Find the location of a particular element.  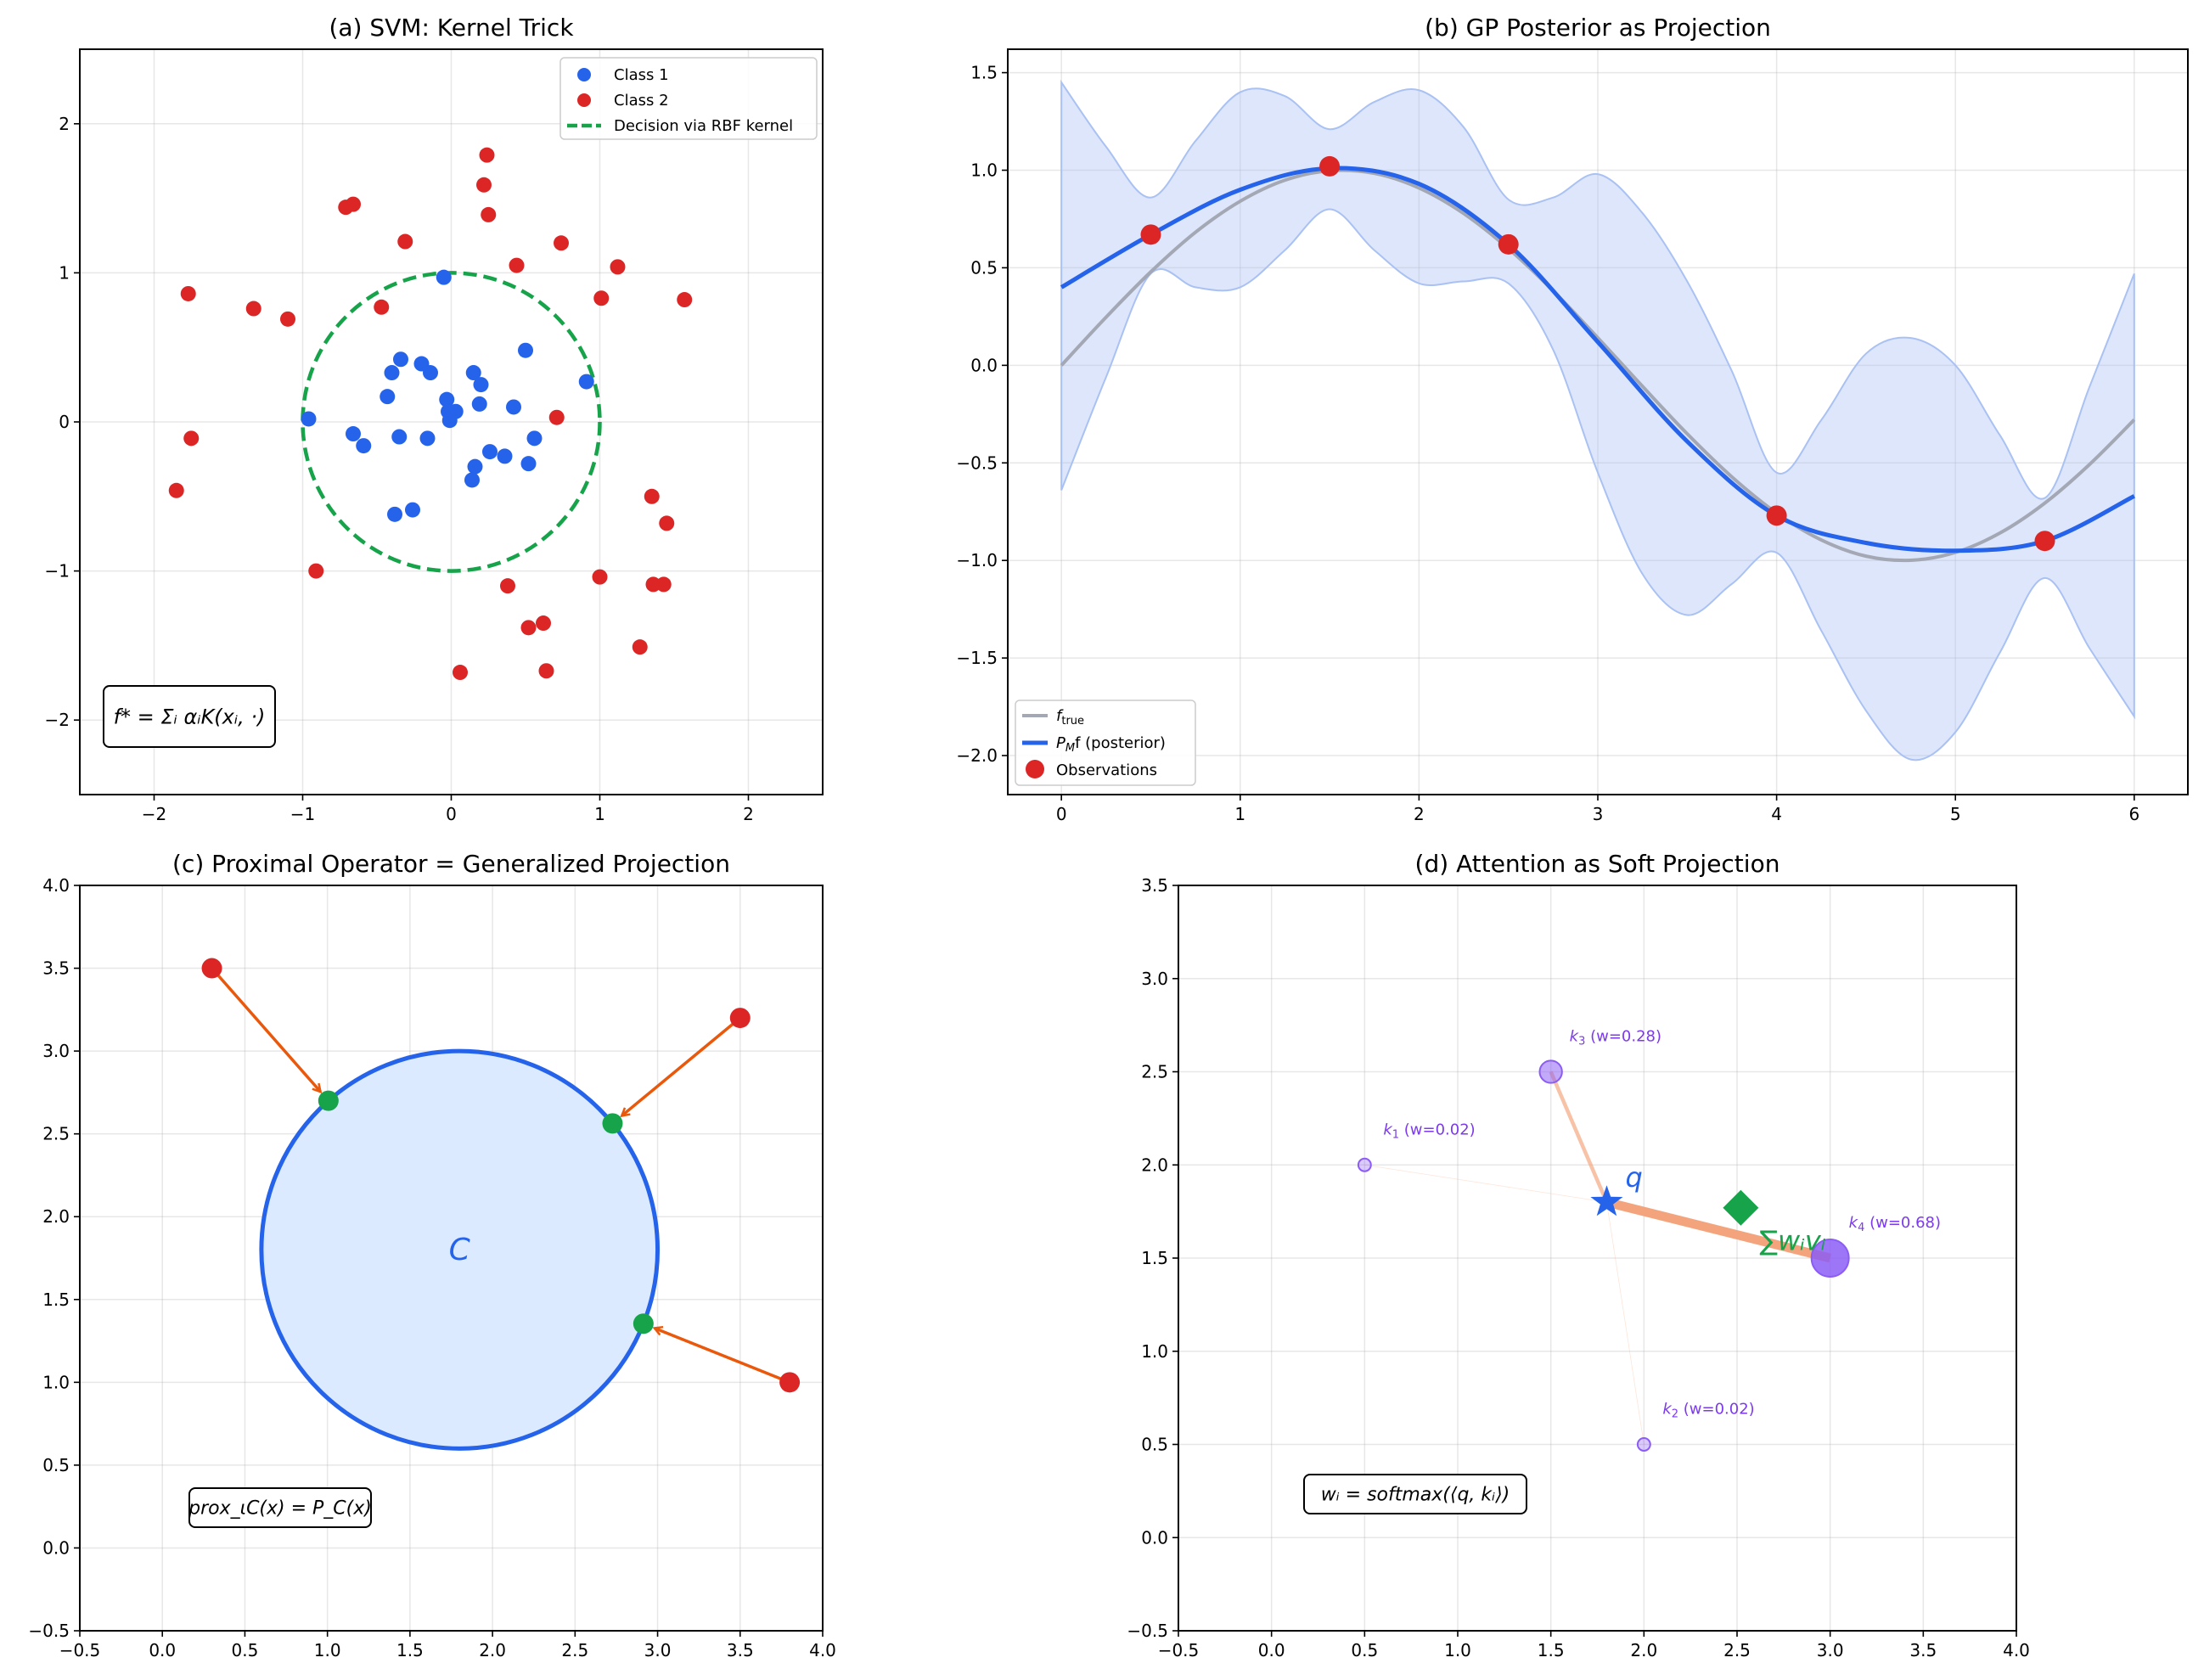

plot-area: f* = Σᵢ αᵢK(xᵢ, ·) is located at coordinates (398, 448).